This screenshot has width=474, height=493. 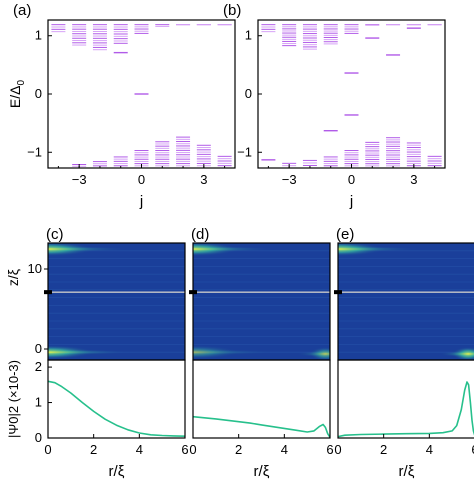 I want to click on panel-c-curve: 0 2 4 6 0 1 2 |Ψ0|2 (×10-3) r/ξ, so click(x=97, y=419).